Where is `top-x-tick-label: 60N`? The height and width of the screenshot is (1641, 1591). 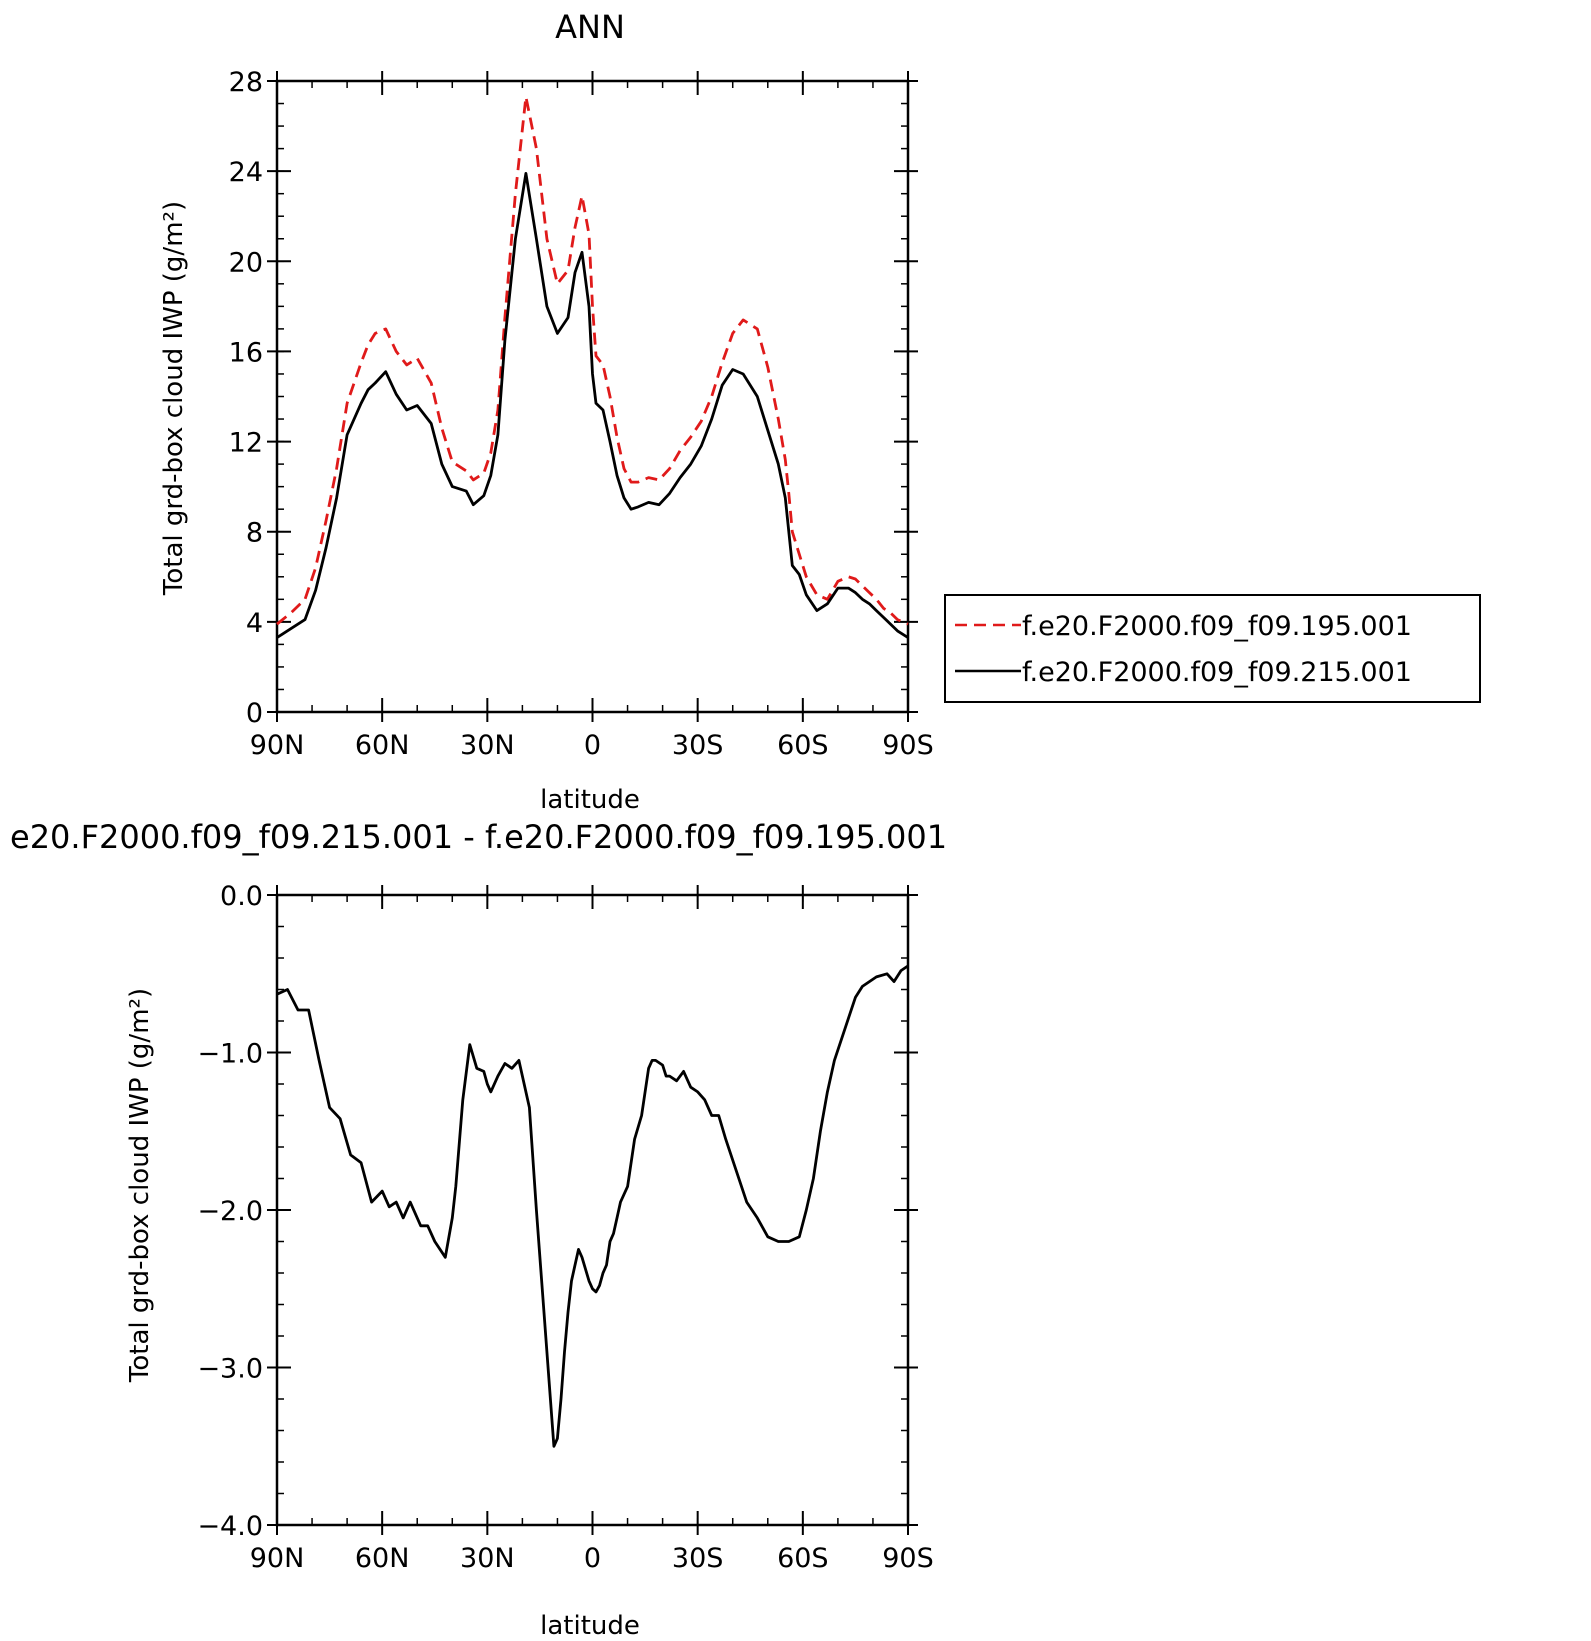
top-x-tick-label: 60N is located at coordinates (382, 745).